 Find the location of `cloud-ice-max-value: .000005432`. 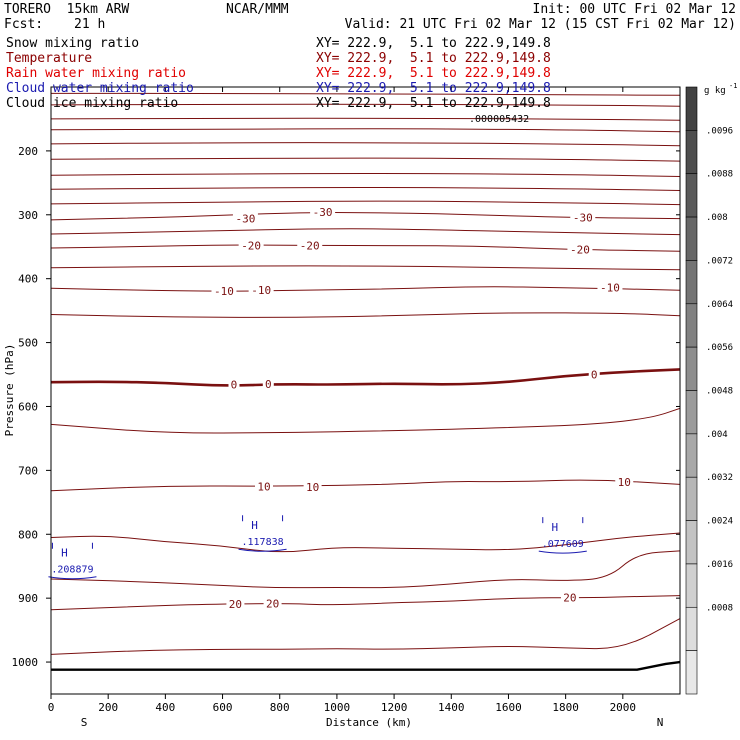

cloud-ice-max-value: .000005432 is located at coordinates (499, 119).